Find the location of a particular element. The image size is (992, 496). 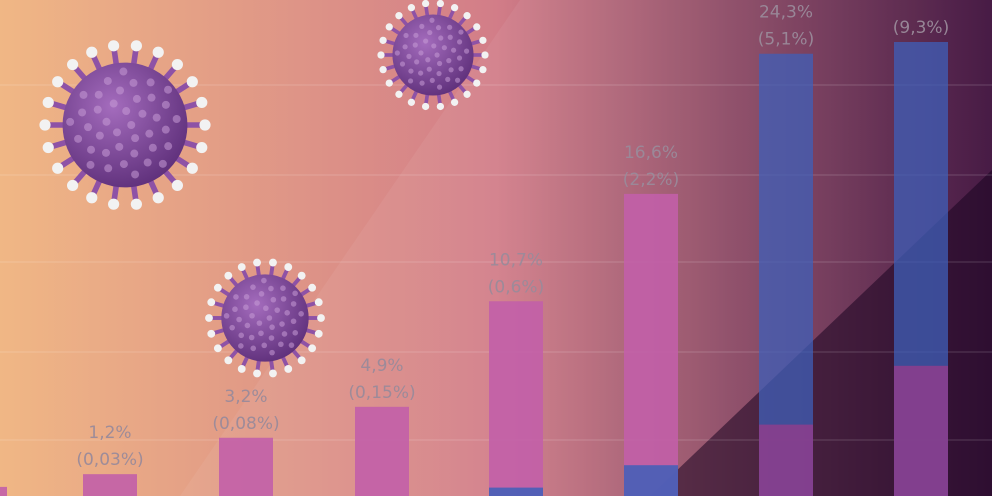

data-label-2-primary: 1,2% is located at coordinates (109, 433).